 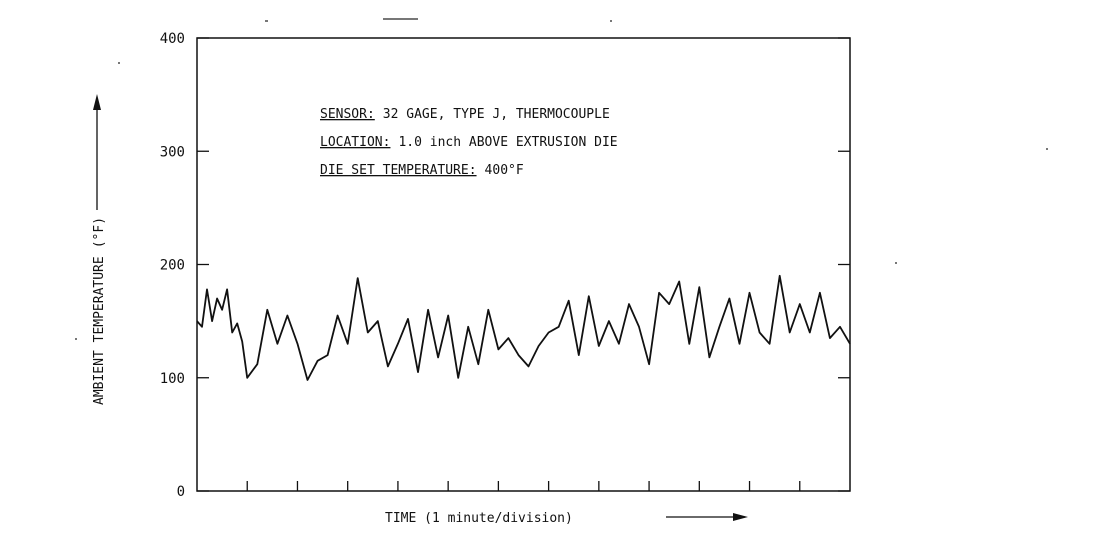 I want to click on annotation-sensor-key: SENSOR:, so click(x=347, y=114).